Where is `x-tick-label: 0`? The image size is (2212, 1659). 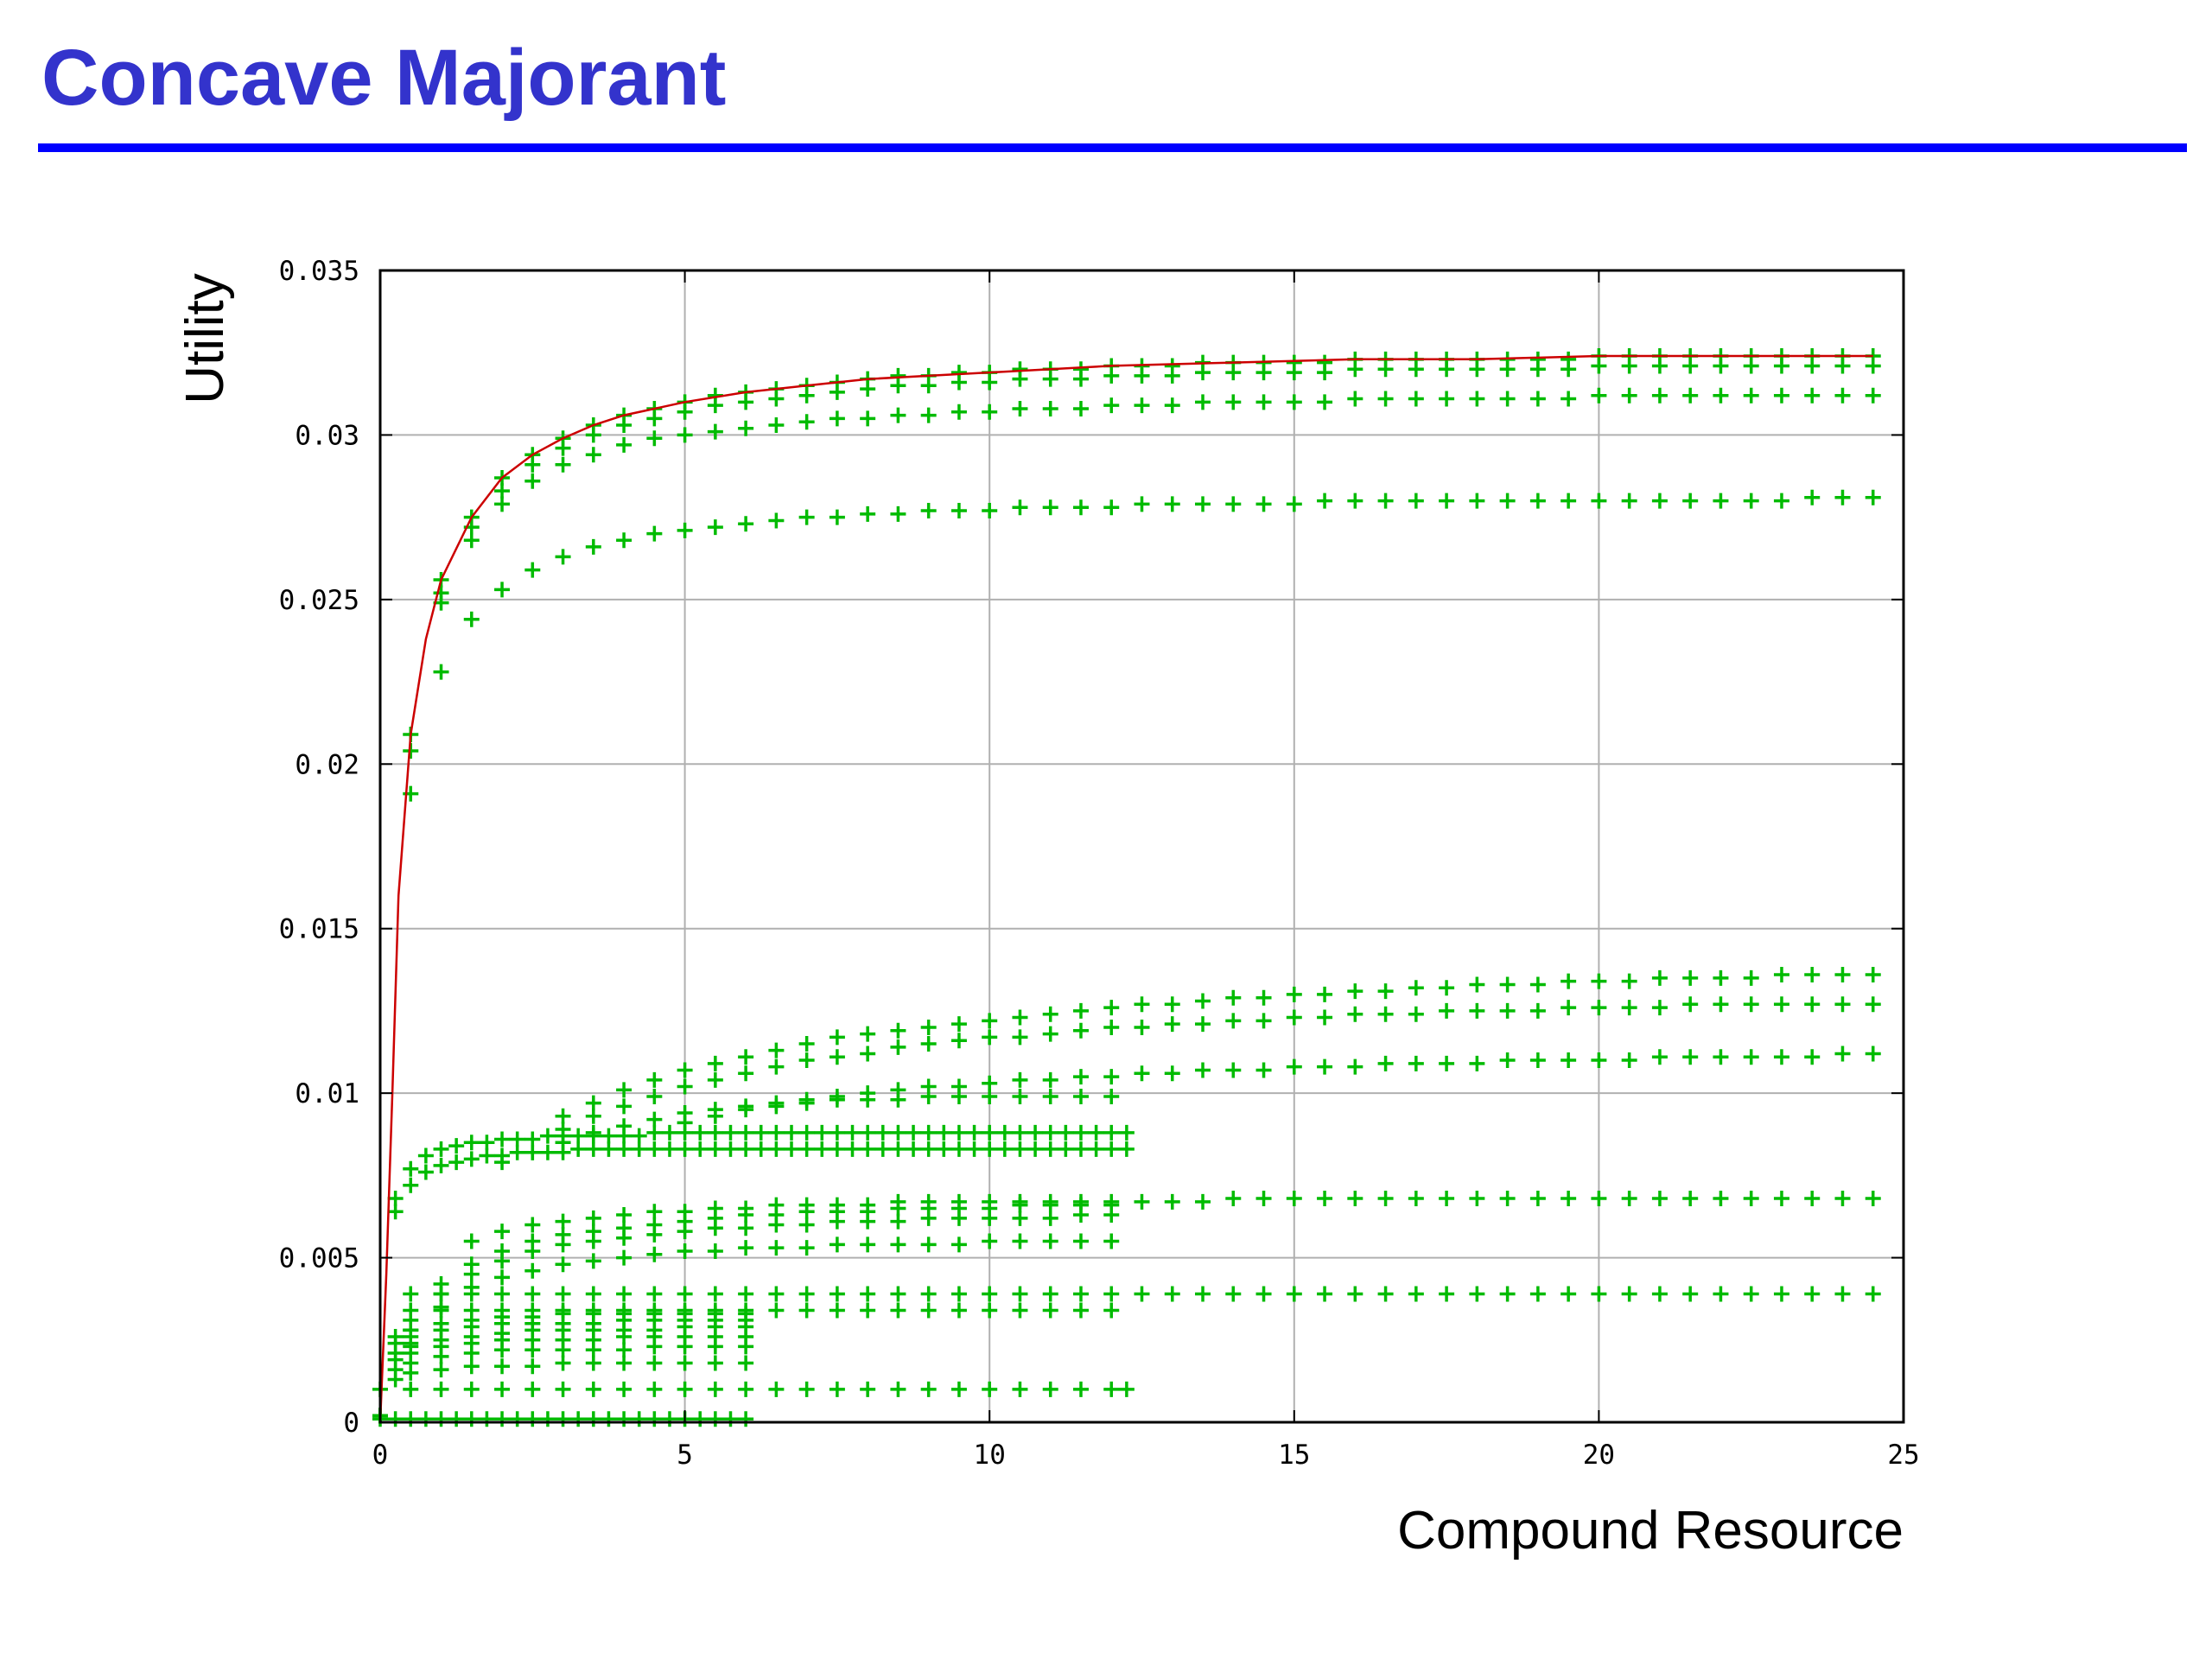 x-tick-label: 0 is located at coordinates (380, 1455).